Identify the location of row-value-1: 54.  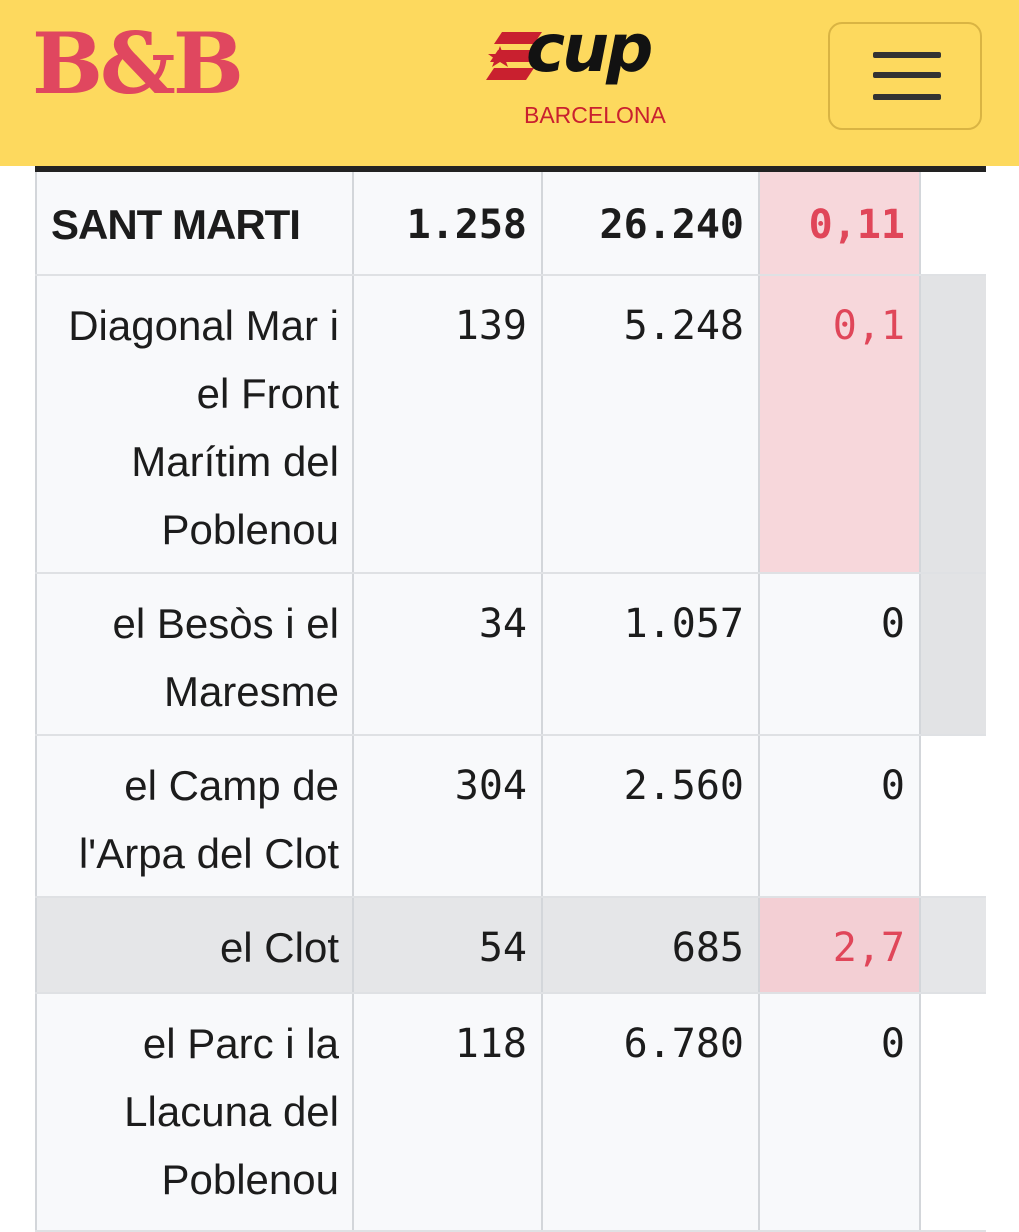
(447, 945).